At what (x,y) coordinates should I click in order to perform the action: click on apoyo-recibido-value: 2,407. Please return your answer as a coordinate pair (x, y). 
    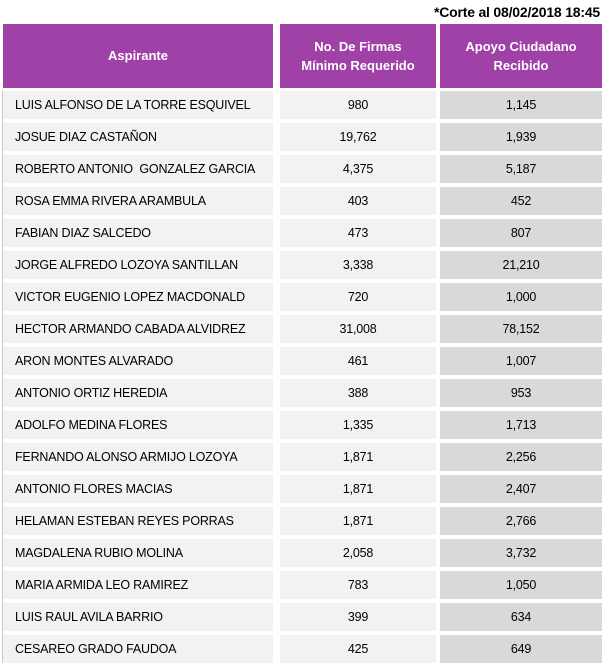
    Looking at the image, I should click on (521, 489).